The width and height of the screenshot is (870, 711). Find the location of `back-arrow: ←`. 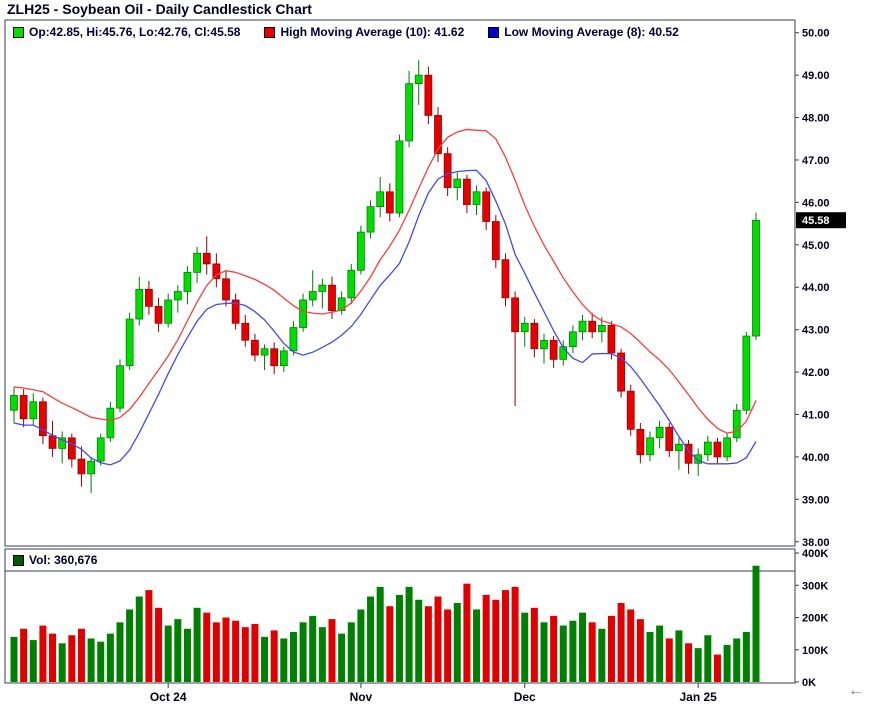

back-arrow: ← is located at coordinates (856, 690).